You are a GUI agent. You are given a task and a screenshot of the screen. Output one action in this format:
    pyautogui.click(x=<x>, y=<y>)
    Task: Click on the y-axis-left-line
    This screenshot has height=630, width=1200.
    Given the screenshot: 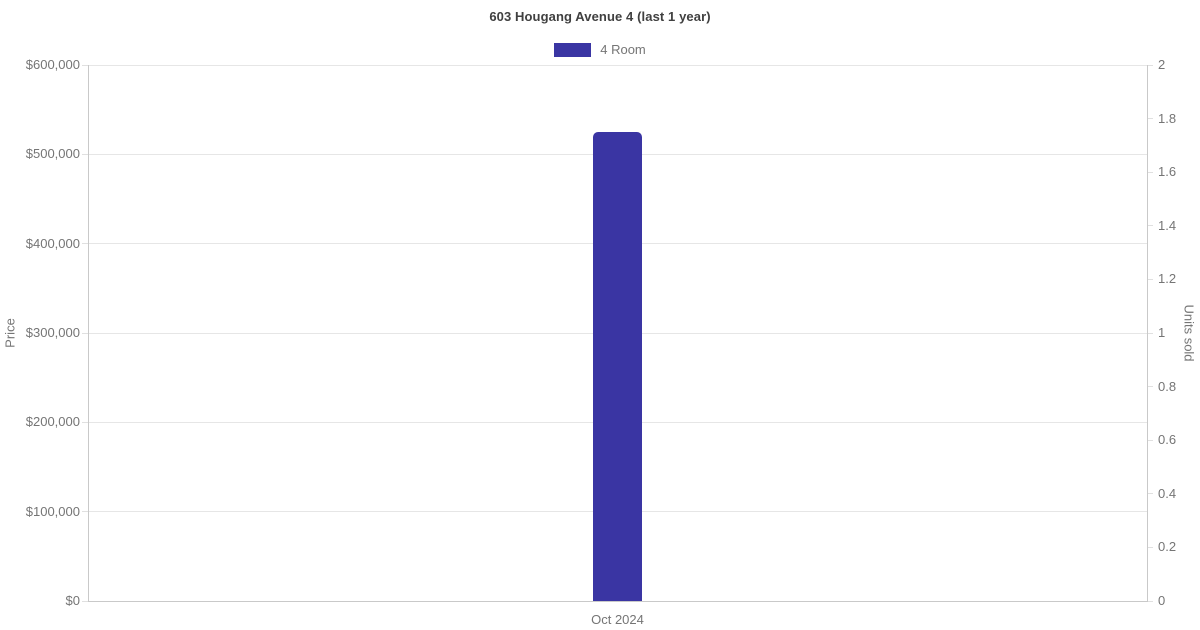 What is the action you would take?
    pyautogui.click(x=88, y=333)
    